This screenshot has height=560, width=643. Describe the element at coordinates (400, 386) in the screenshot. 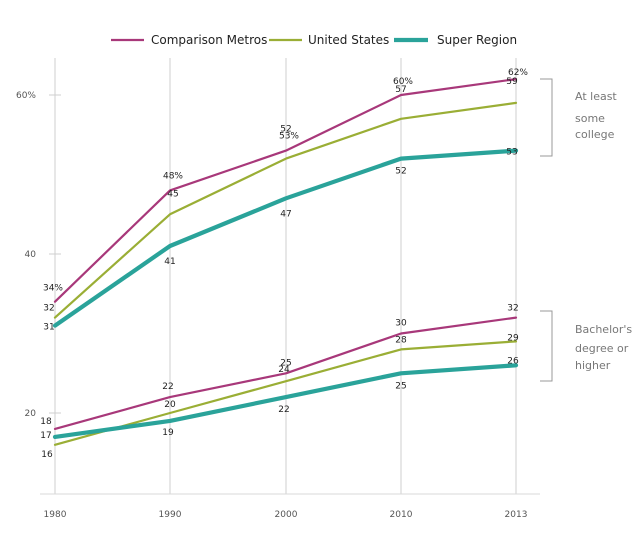

I see `data-label-super-region-2010-group2: 25` at that location.